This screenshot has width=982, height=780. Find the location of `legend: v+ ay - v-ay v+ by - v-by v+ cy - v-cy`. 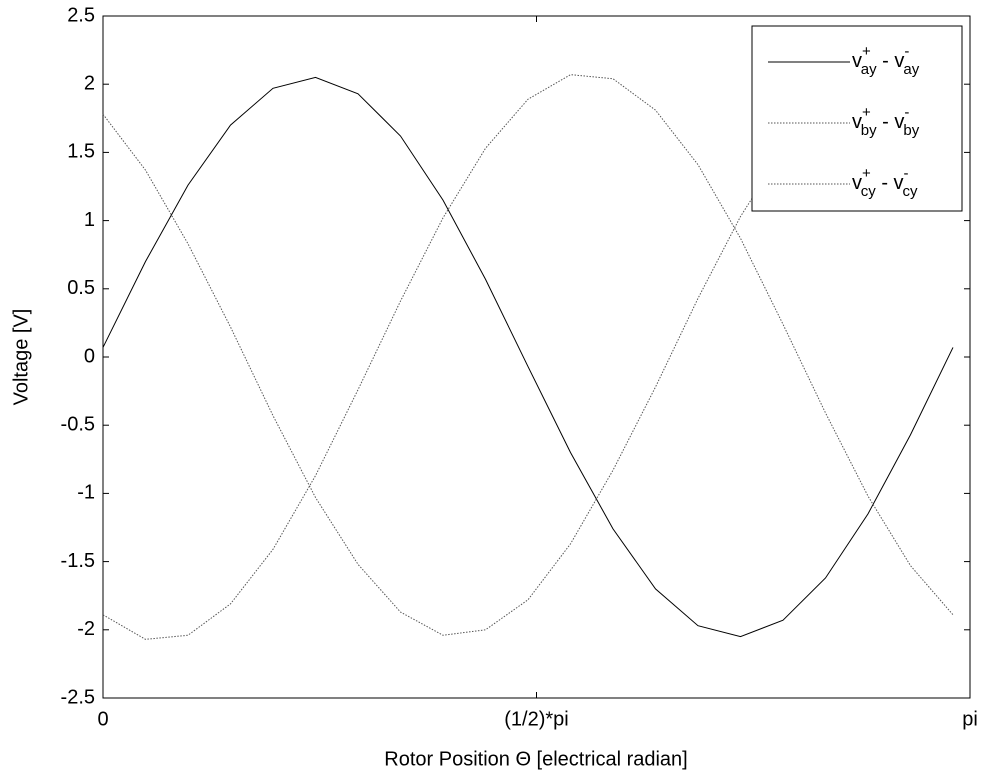

legend: v+ ay - v-ay v+ by - v-by v+ cy - v-cy is located at coordinates (857, 118).